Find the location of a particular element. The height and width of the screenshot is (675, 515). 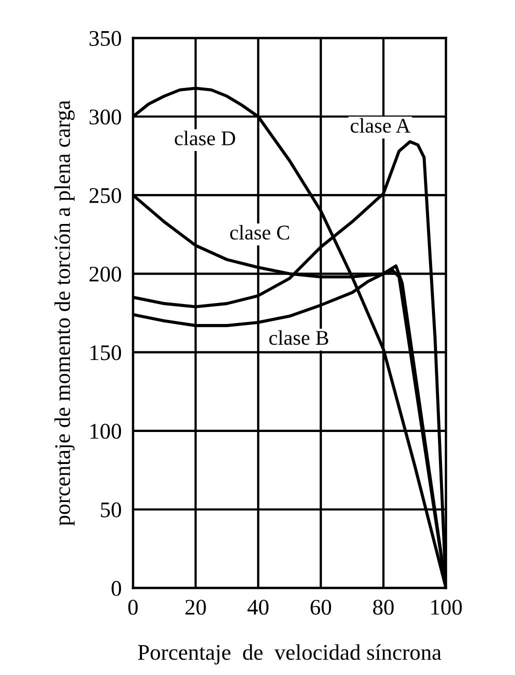

series-label: clase B is located at coordinates (298, 337).